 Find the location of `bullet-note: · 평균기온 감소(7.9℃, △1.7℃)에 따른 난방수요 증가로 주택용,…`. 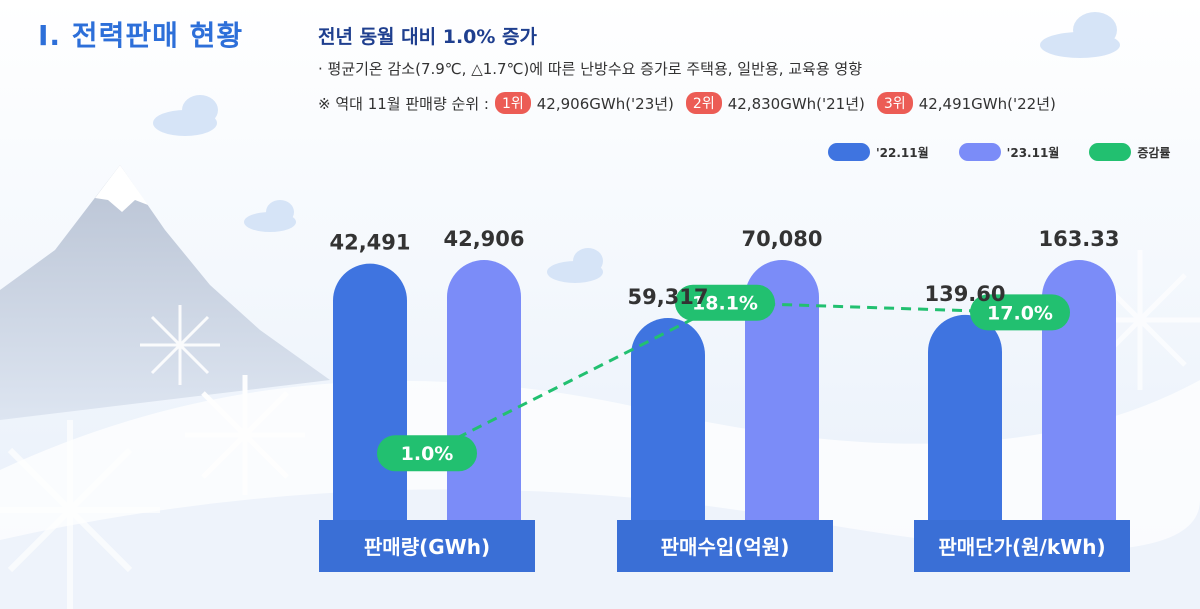

bullet-note: · 평균기온 감소(7.9℃, △1.7℃)에 따른 난방수요 증가로 주택용,… is located at coordinates (590, 69).